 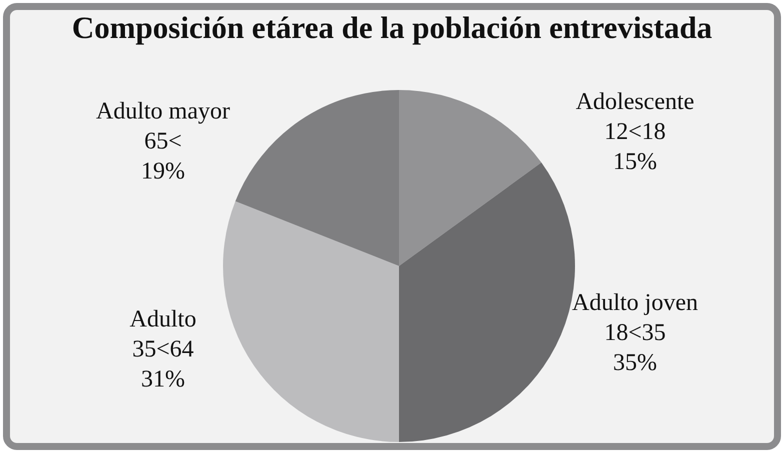 I want to click on chart-title: Composición etárea de la población entrevistada, so click(x=392, y=28).